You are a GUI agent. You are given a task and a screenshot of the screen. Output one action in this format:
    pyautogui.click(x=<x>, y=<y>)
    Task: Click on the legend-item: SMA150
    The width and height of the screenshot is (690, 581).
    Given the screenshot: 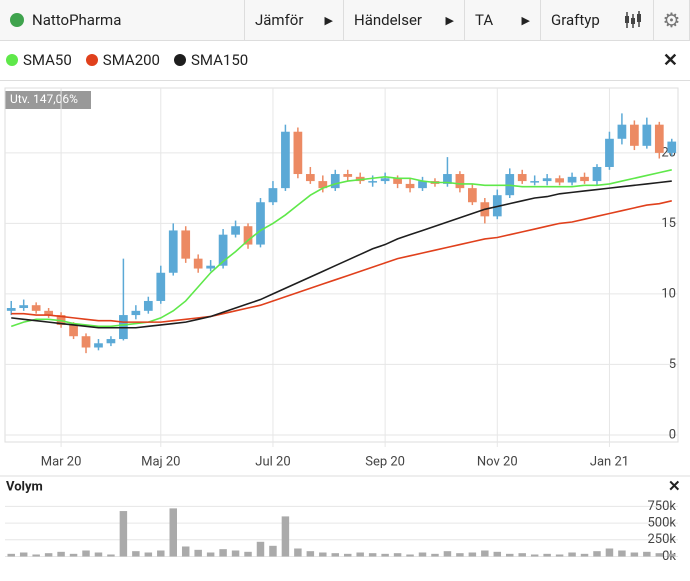 What is the action you would take?
    pyautogui.click(x=211, y=60)
    